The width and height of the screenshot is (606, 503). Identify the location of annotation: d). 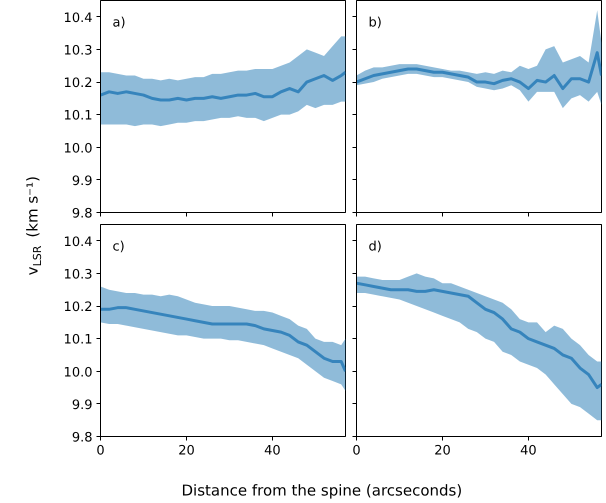
(375, 247).